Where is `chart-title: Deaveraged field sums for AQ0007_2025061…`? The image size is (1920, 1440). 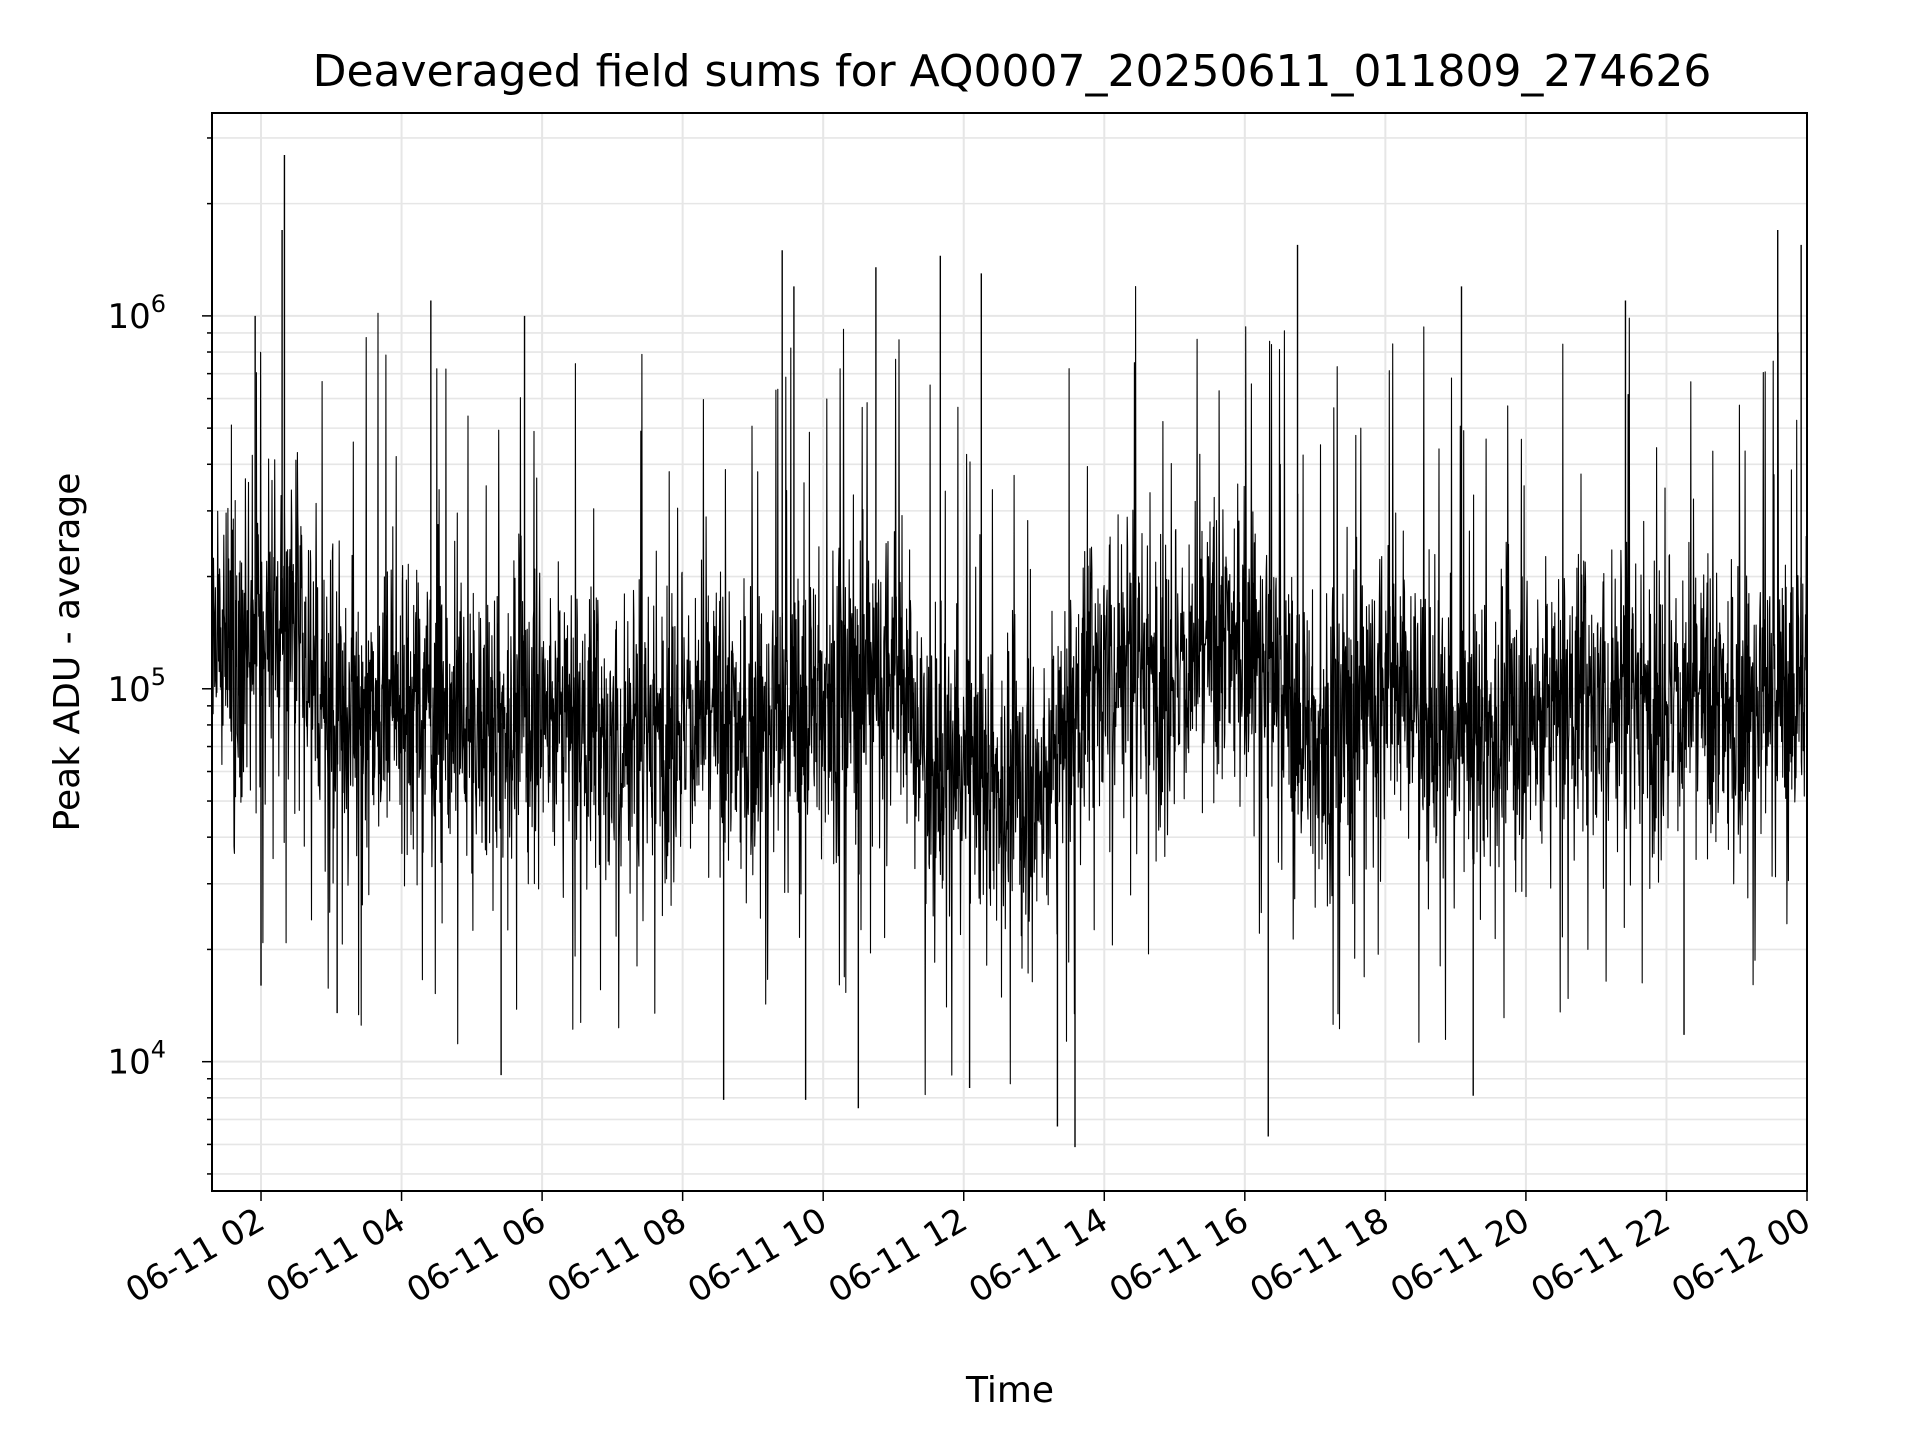
chart-title: Deaveraged field sums for AQ0007_2025061… is located at coordinates (1012, 71).